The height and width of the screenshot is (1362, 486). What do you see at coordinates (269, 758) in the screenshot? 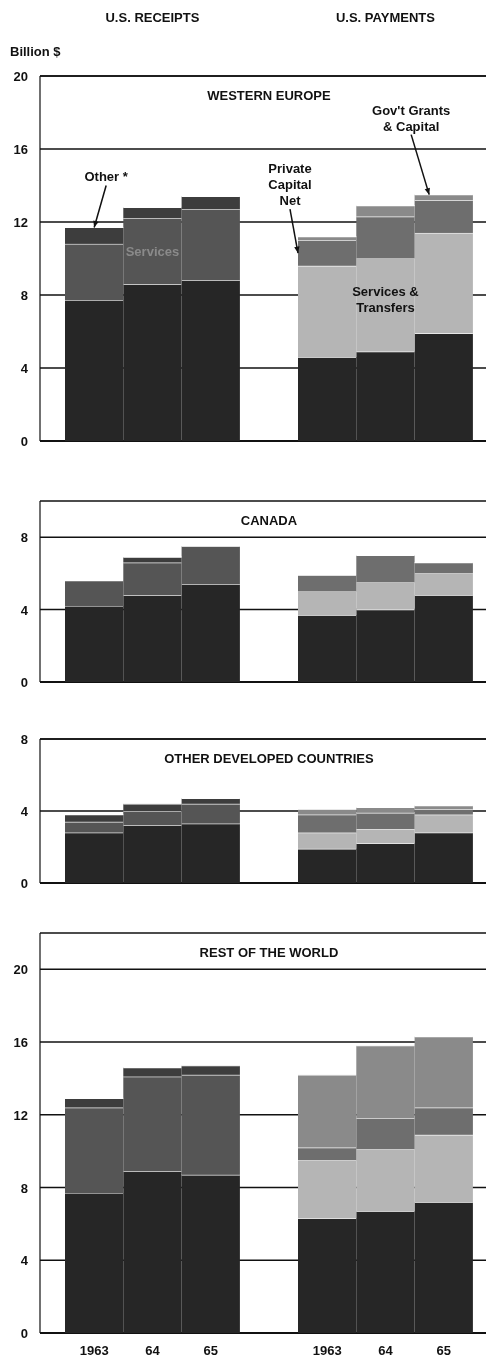
I see `text: OTHER DEVELOPED COUNTRIES` at bounding box center [269, 758].